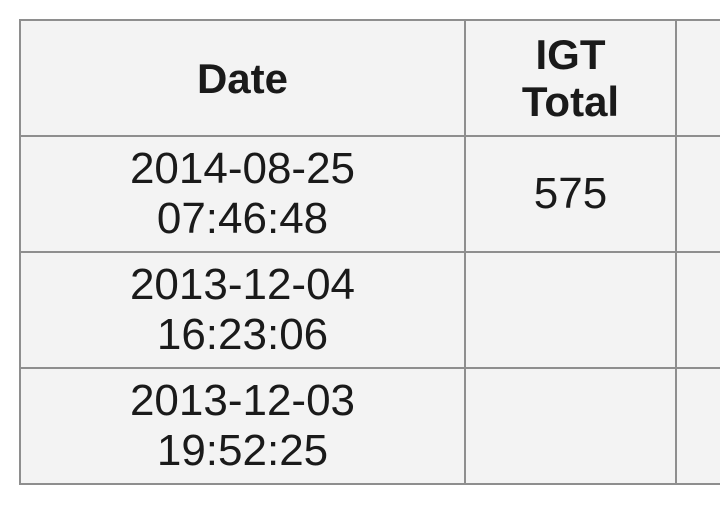  I want to click on date-cell-day: 2013-12-04, so click(242, 284).